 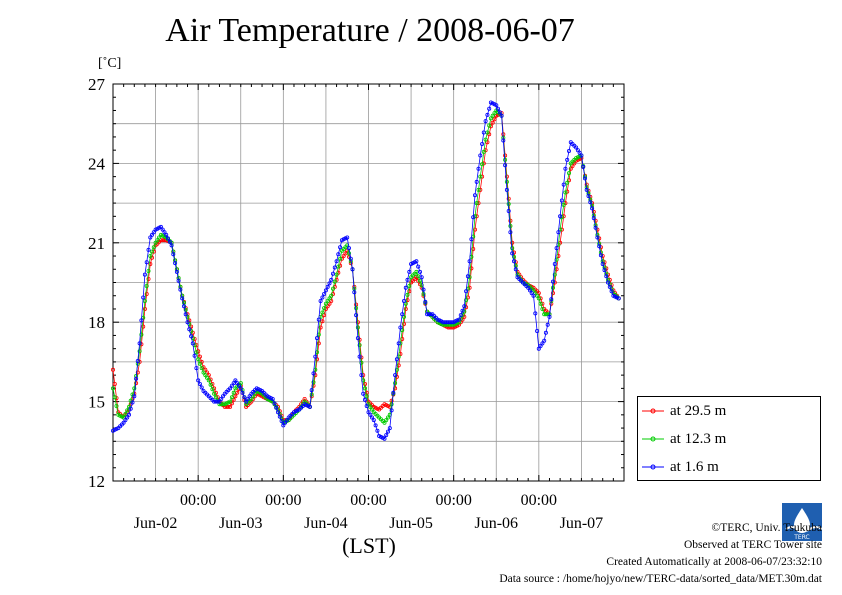 I want to click on day-label: Jun-03, so click(x=241, y=523).